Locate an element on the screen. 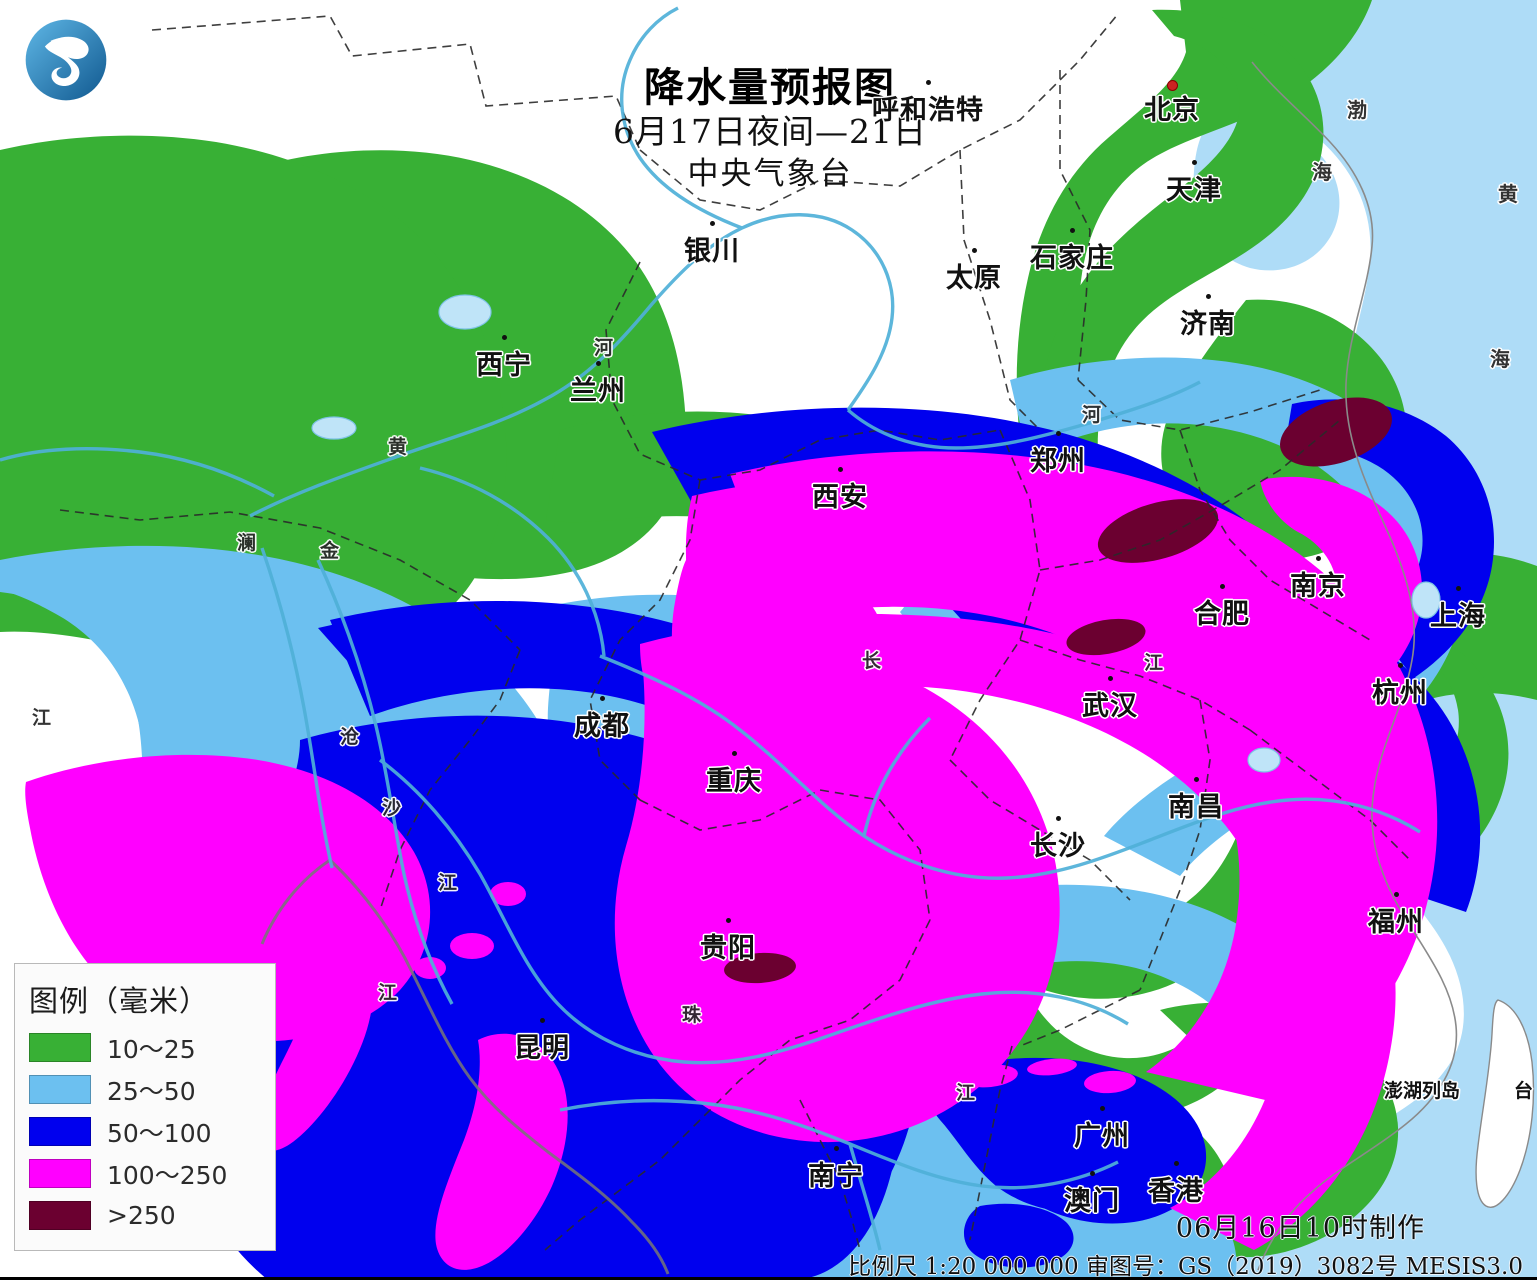 The height and width of the screenshot is (1280, 1537). legend-item: 25～50 is located at coordinates (152, 1089).